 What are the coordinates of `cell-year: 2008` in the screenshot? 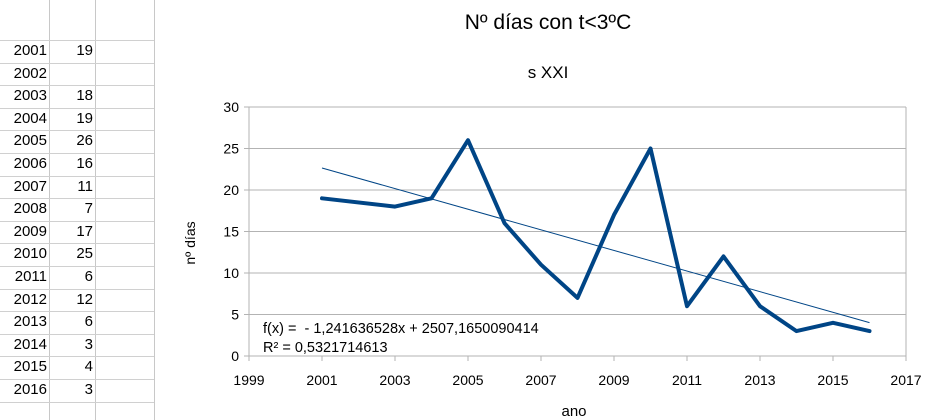 It's located at (30, 208).